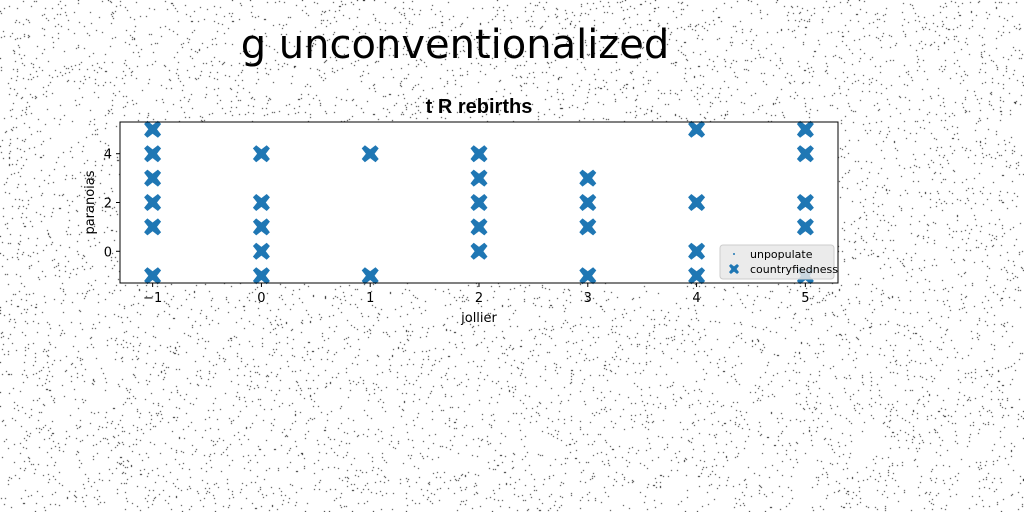 The width and height of the screenshot is (1024, 512). Describe the element at coordinates (794, 269) in the screenshot. I see `legend-label: countryfiedness` at that location.